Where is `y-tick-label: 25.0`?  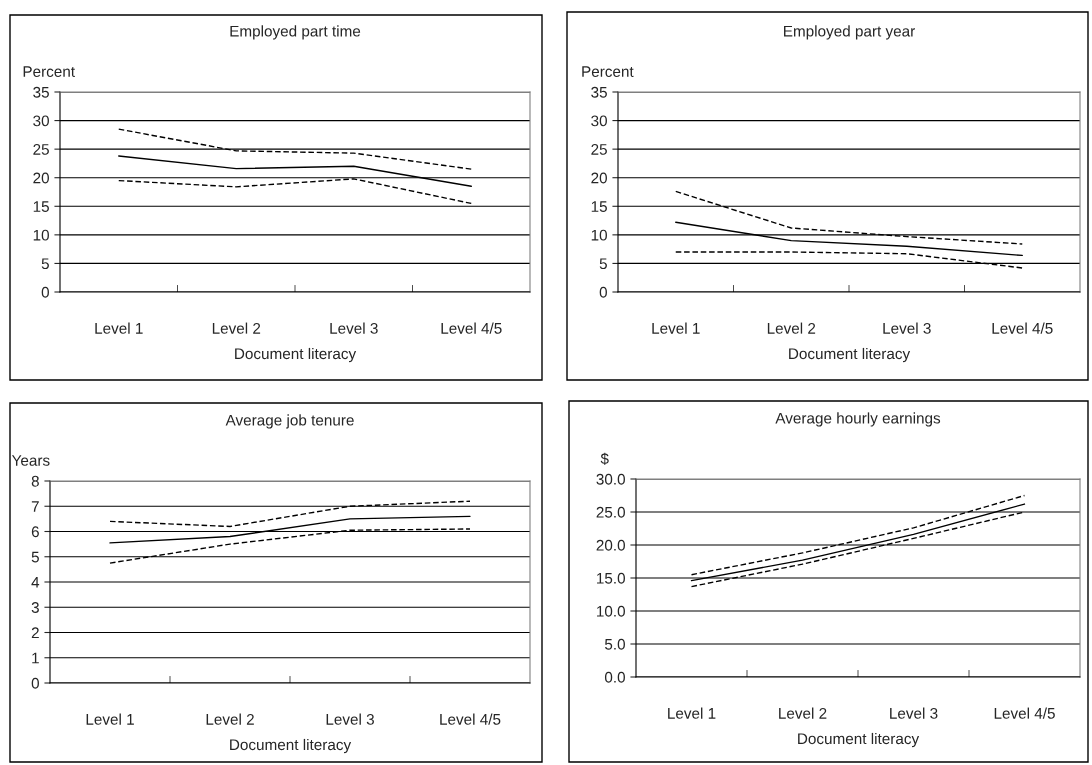 y-tick-label: 25.0 is located at coordinates (610, 512).